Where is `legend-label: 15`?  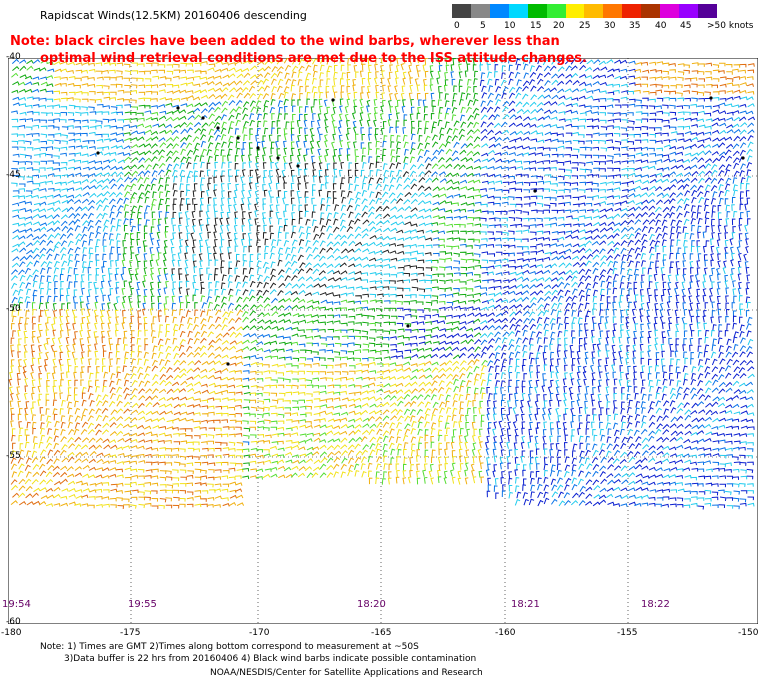 legend-label: 15 is located at coordinates (536, 26).